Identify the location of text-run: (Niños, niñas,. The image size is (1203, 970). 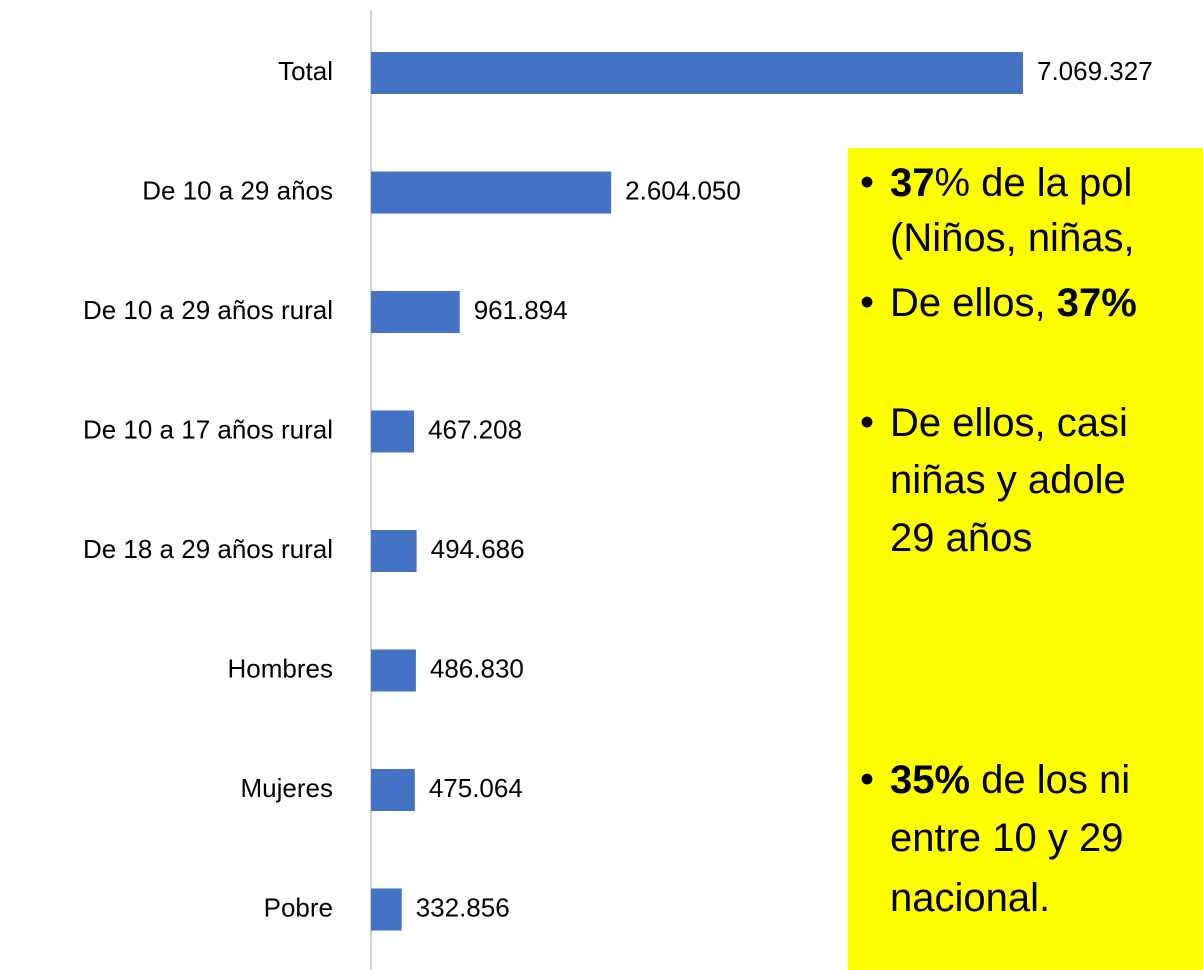
(1012, 238).